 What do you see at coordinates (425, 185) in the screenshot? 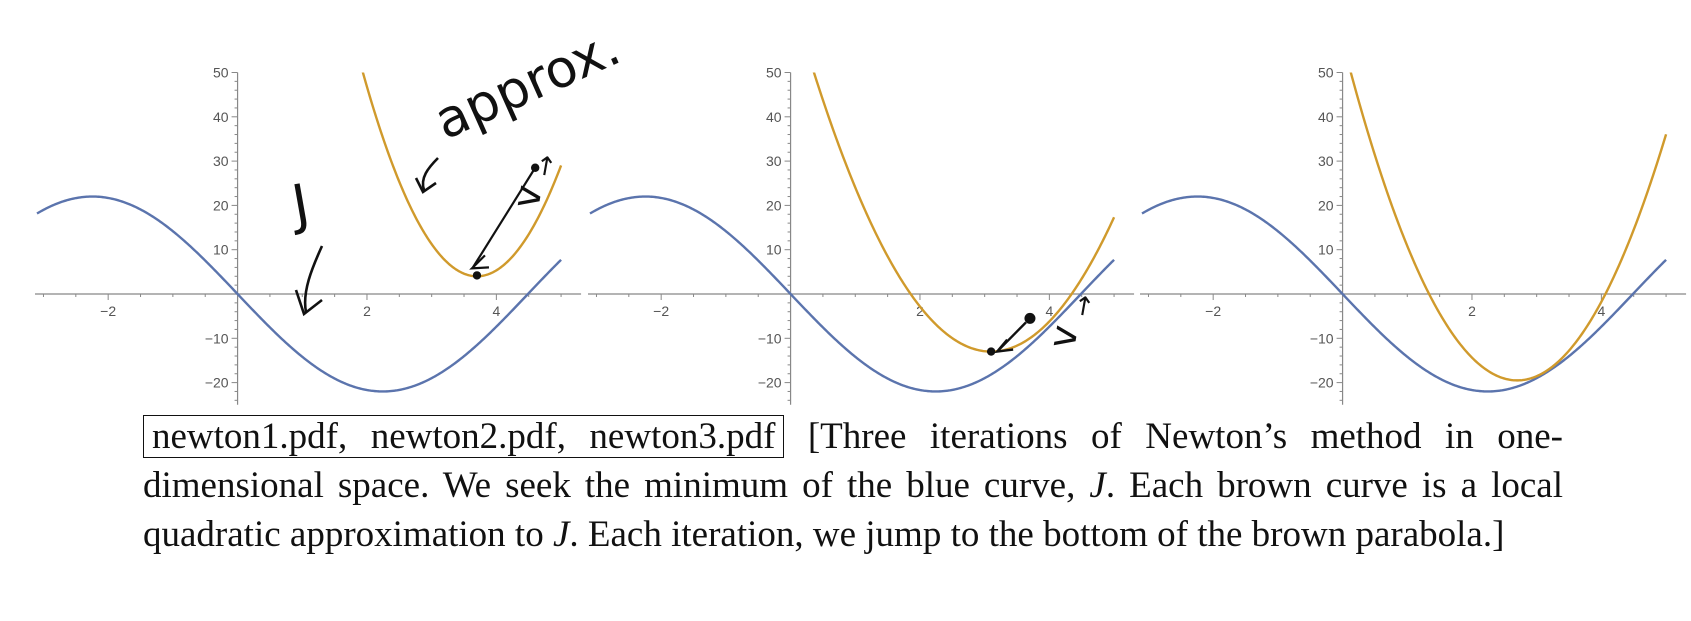
I see `approx-pointer-head` at bounding box center [425, 185].